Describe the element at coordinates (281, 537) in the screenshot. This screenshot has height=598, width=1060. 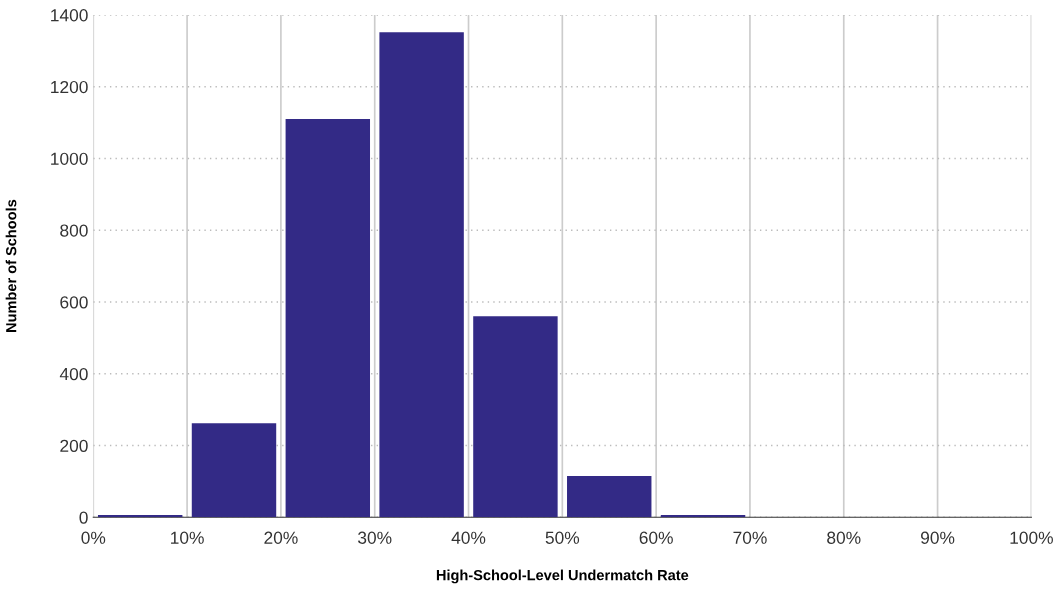
I see `x-tick-label: 20%` at that location.